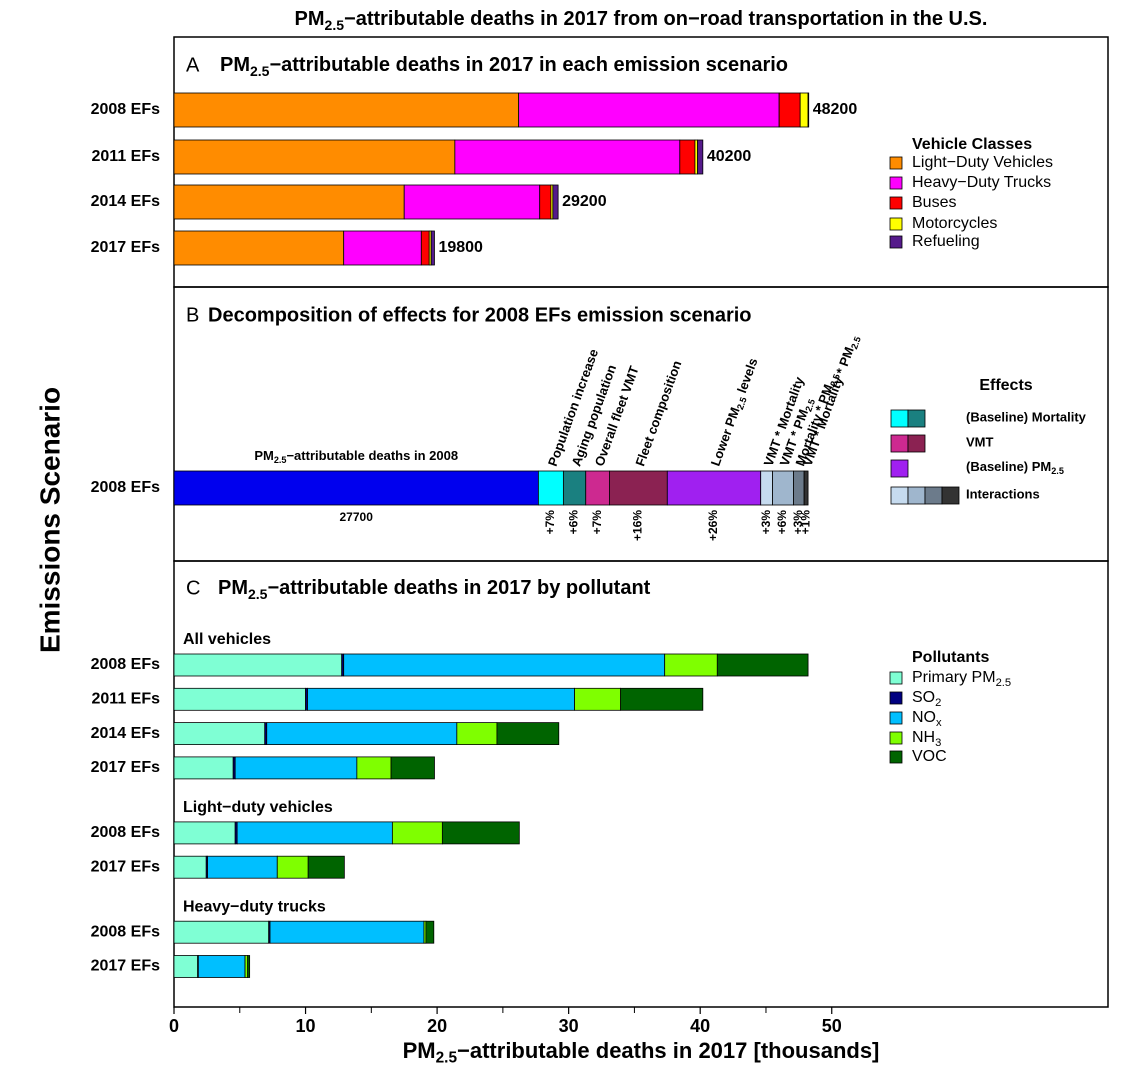 The height and width of the screenshot is (1070, 1148). What do you see at coordinates (934, 202) in the screenshot?
I see `legend-label: Buses` at bounding box center [934, 202].